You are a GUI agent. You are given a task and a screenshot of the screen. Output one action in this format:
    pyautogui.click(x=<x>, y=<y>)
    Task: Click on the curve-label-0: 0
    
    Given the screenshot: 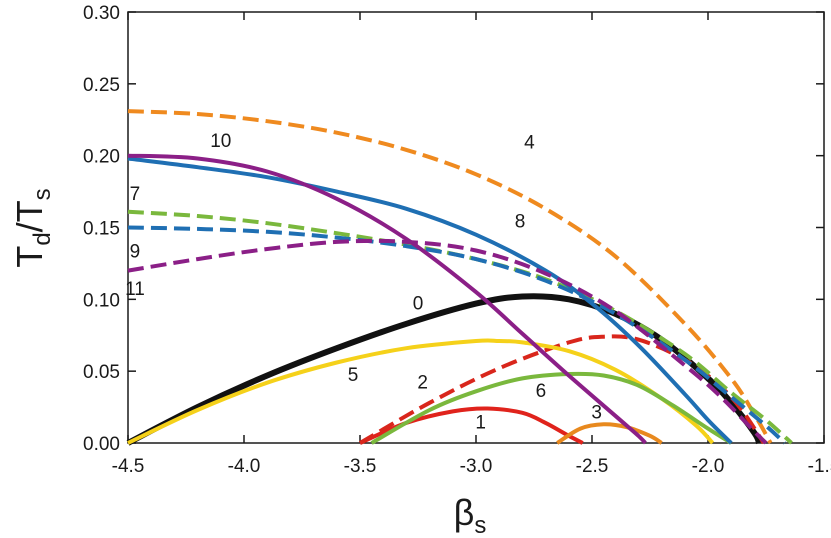 What is the action you would take?
    pyautogui.click(x=418, y=303)
    